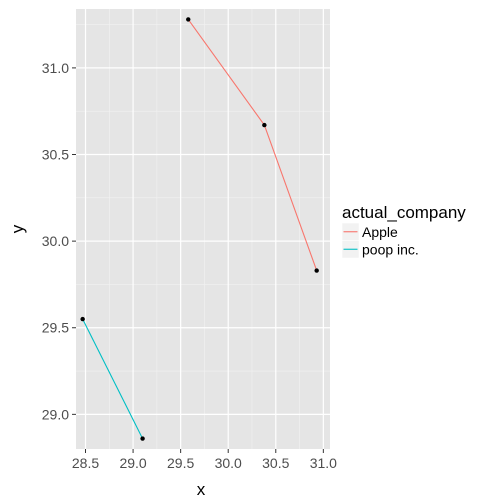  I want to click on x-axis: 28.5 29.0 29.5 30.0 30.5 31.0, so click(204, 460).